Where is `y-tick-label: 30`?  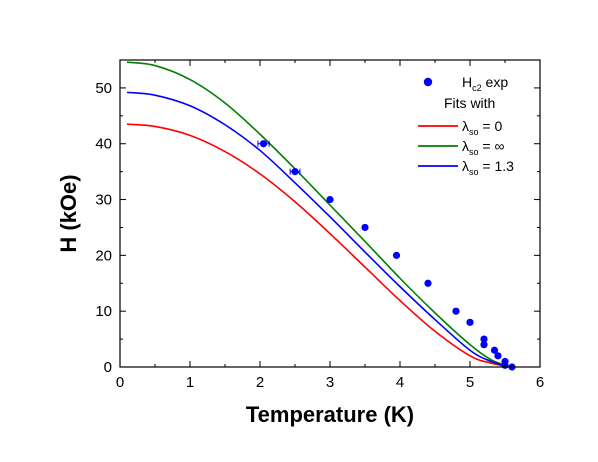 y-tick-label: 30 is located at coordinates (103, 200).